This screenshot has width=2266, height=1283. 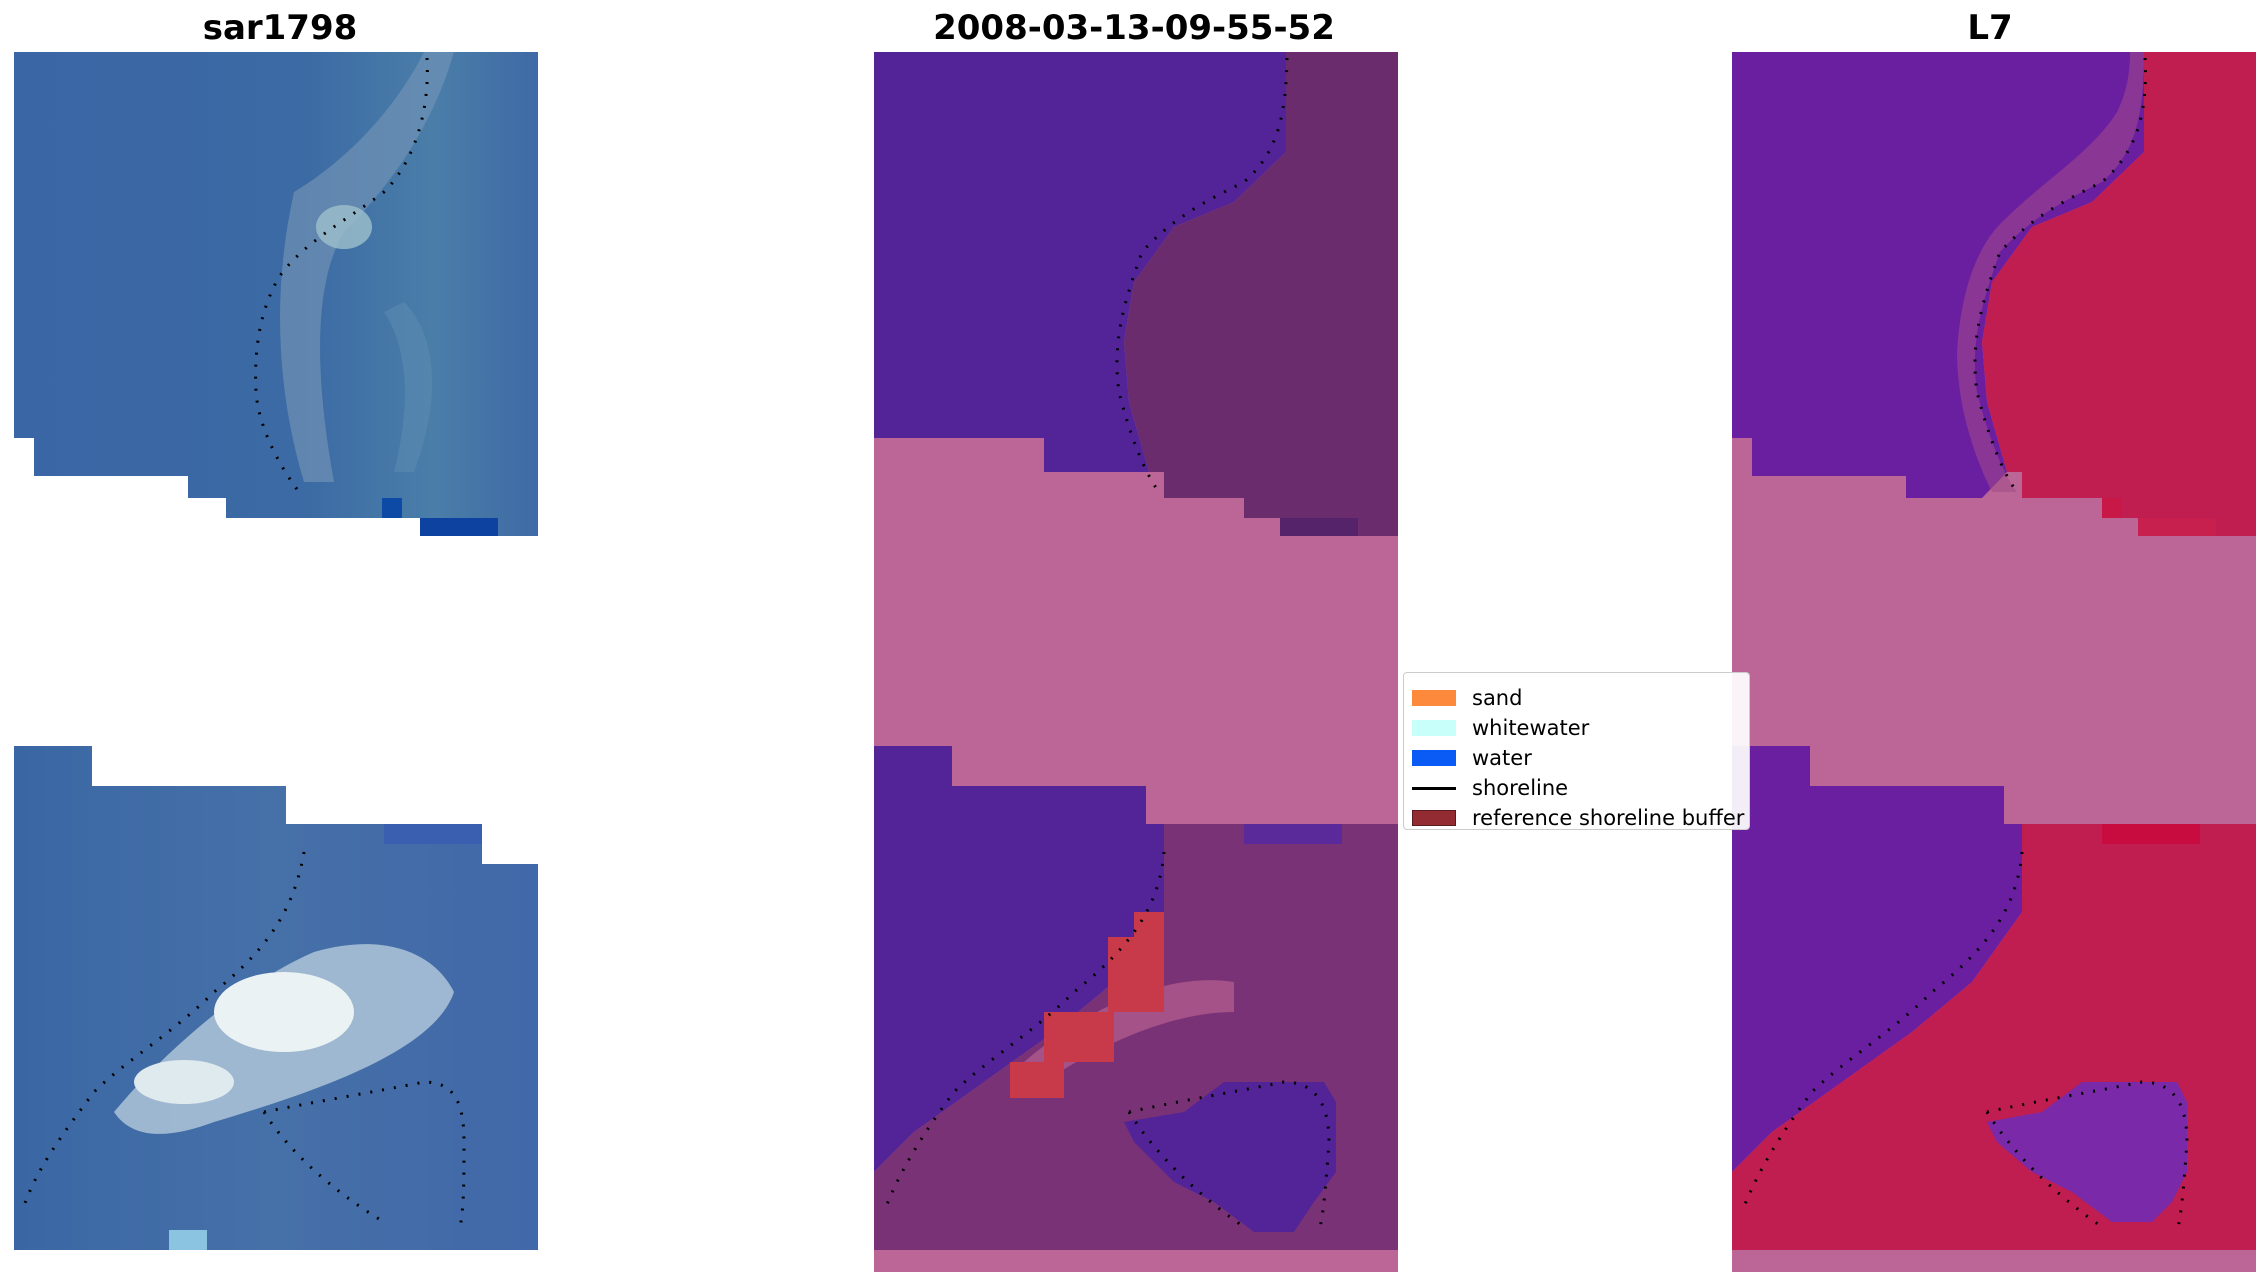 I want to click on legend-label-whitewater: whitewater, so click(x=1531, y=728).